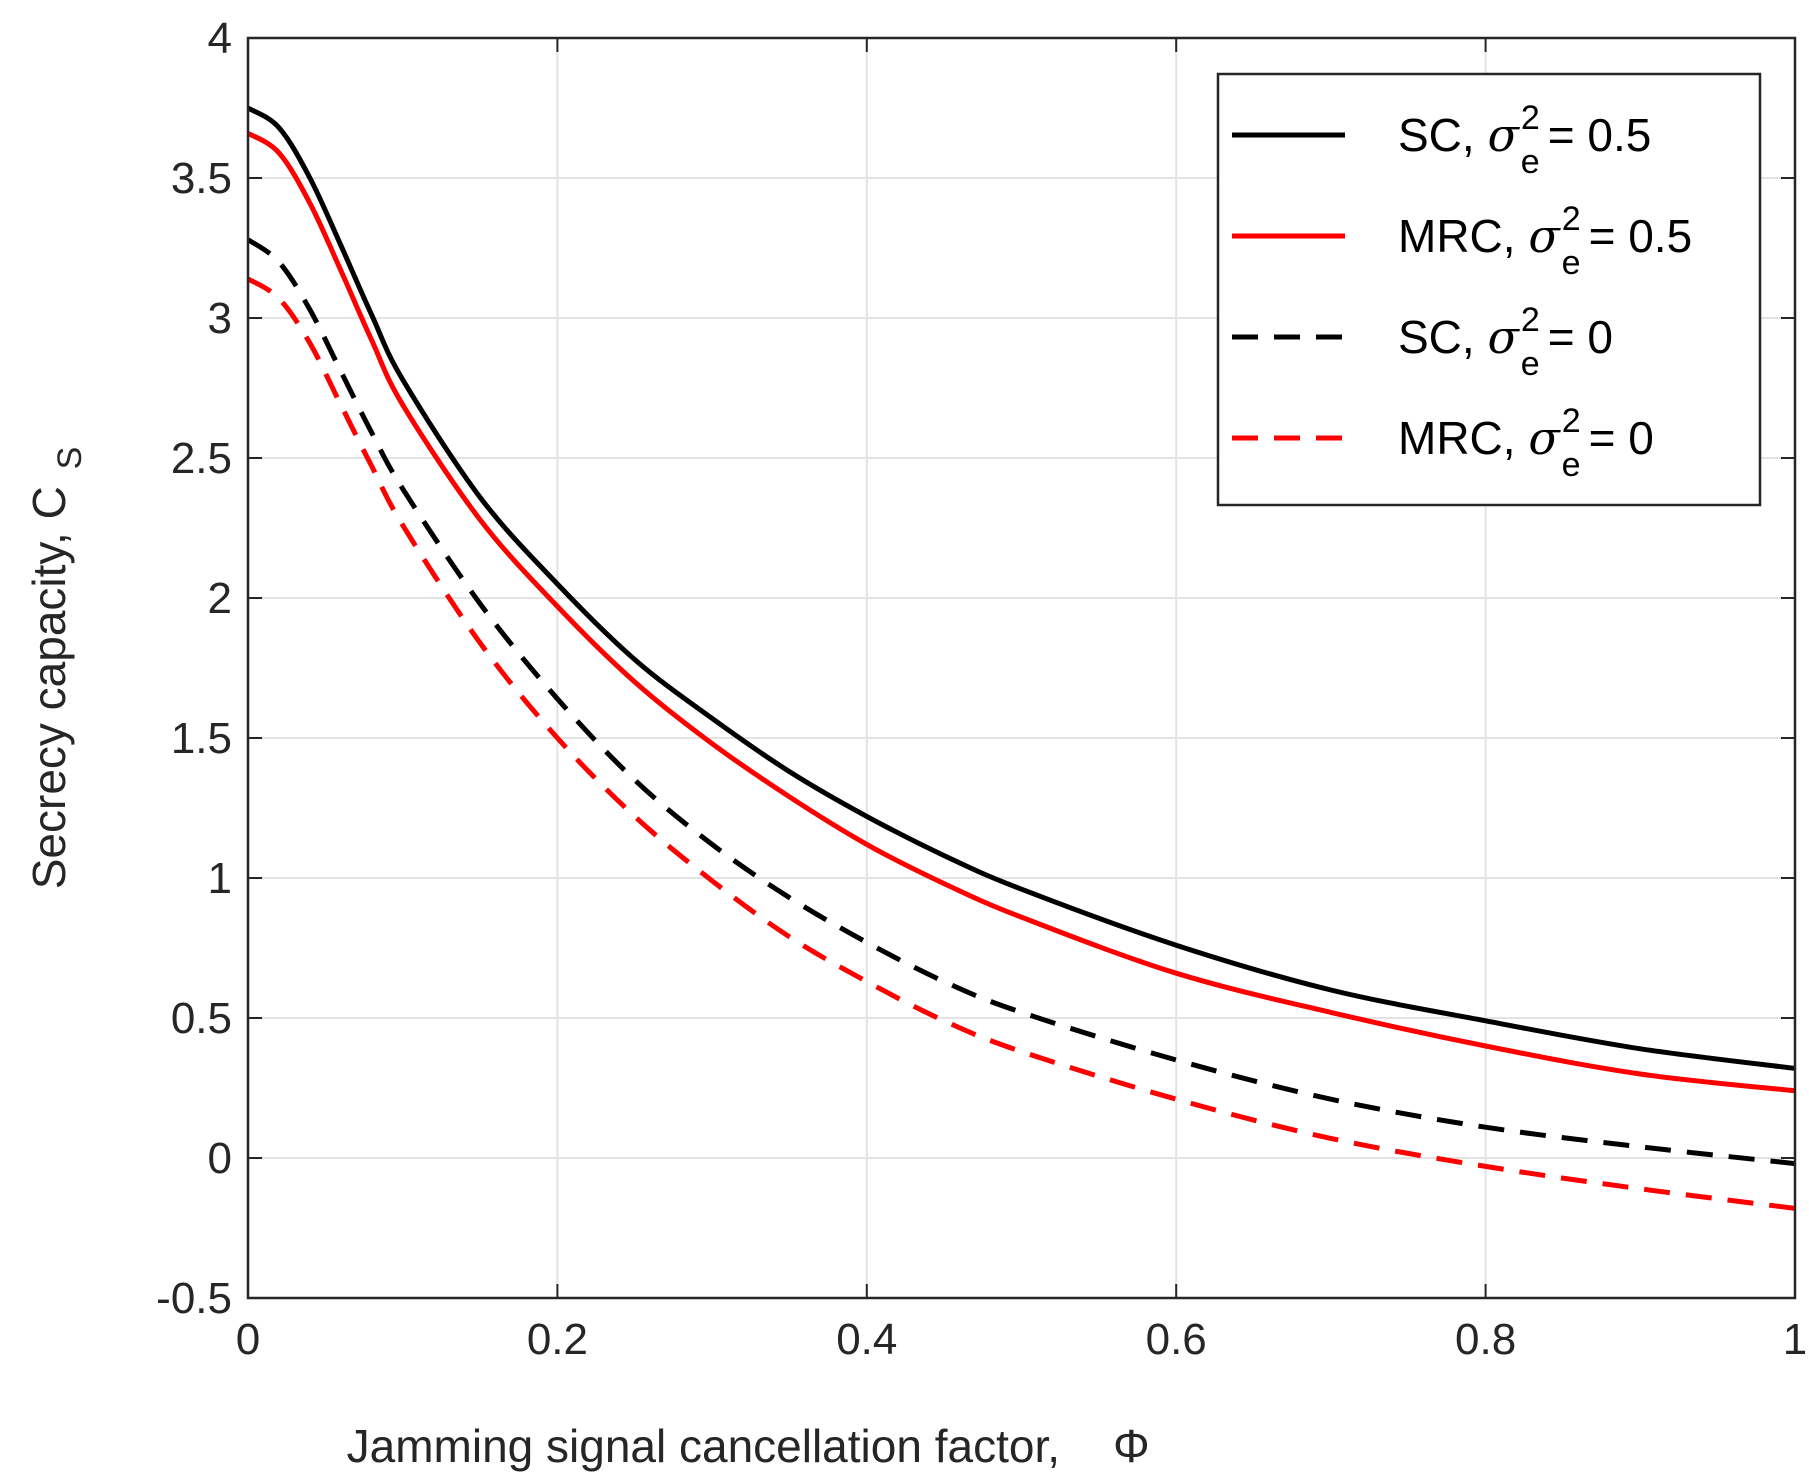  What do you see at coordinates (220, 598) in the screenshot?
I see `y-tick-label: 2` at bounding box center [220, 598].